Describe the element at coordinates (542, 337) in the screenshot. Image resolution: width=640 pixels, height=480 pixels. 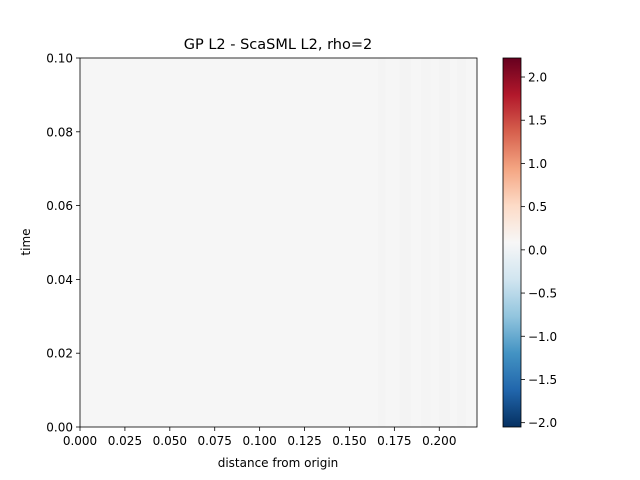
I see `colorbar-tick-label: −1.0` at that location.